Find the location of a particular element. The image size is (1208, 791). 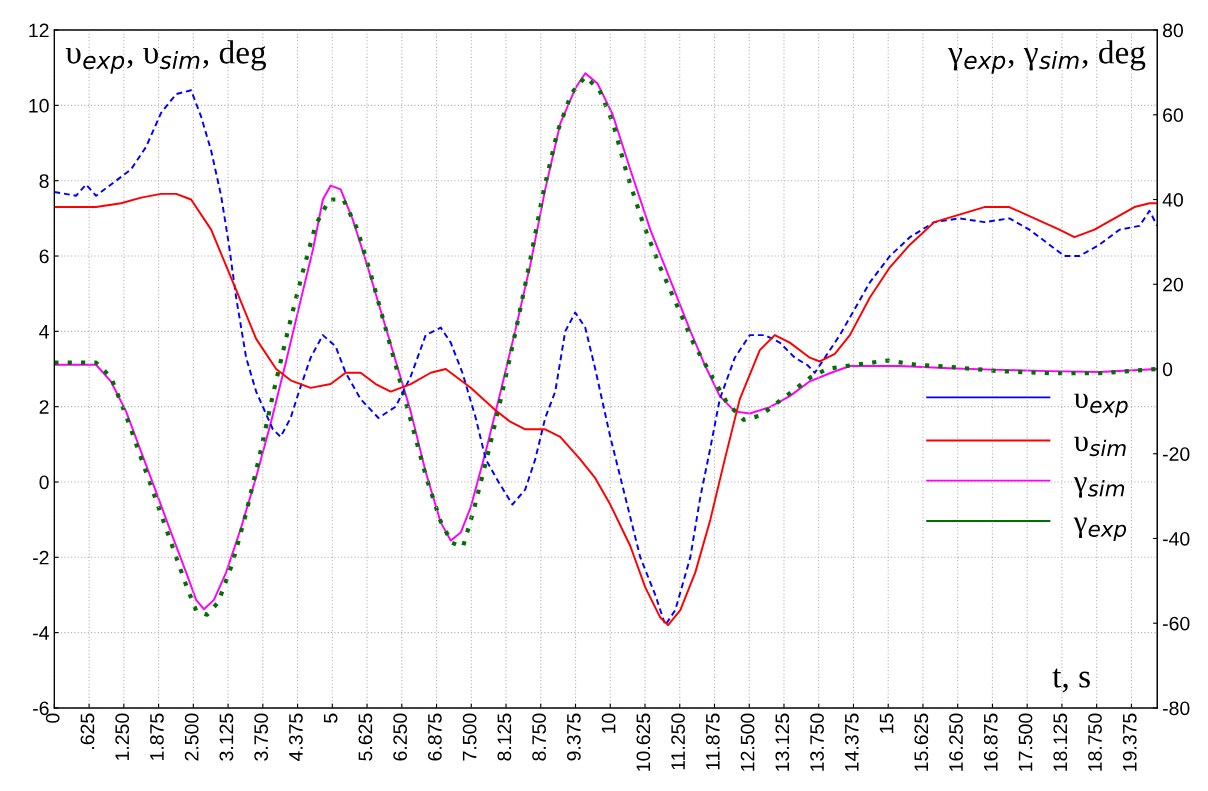

x-tick-label: 11.875 is located at coordinates (712, 741).